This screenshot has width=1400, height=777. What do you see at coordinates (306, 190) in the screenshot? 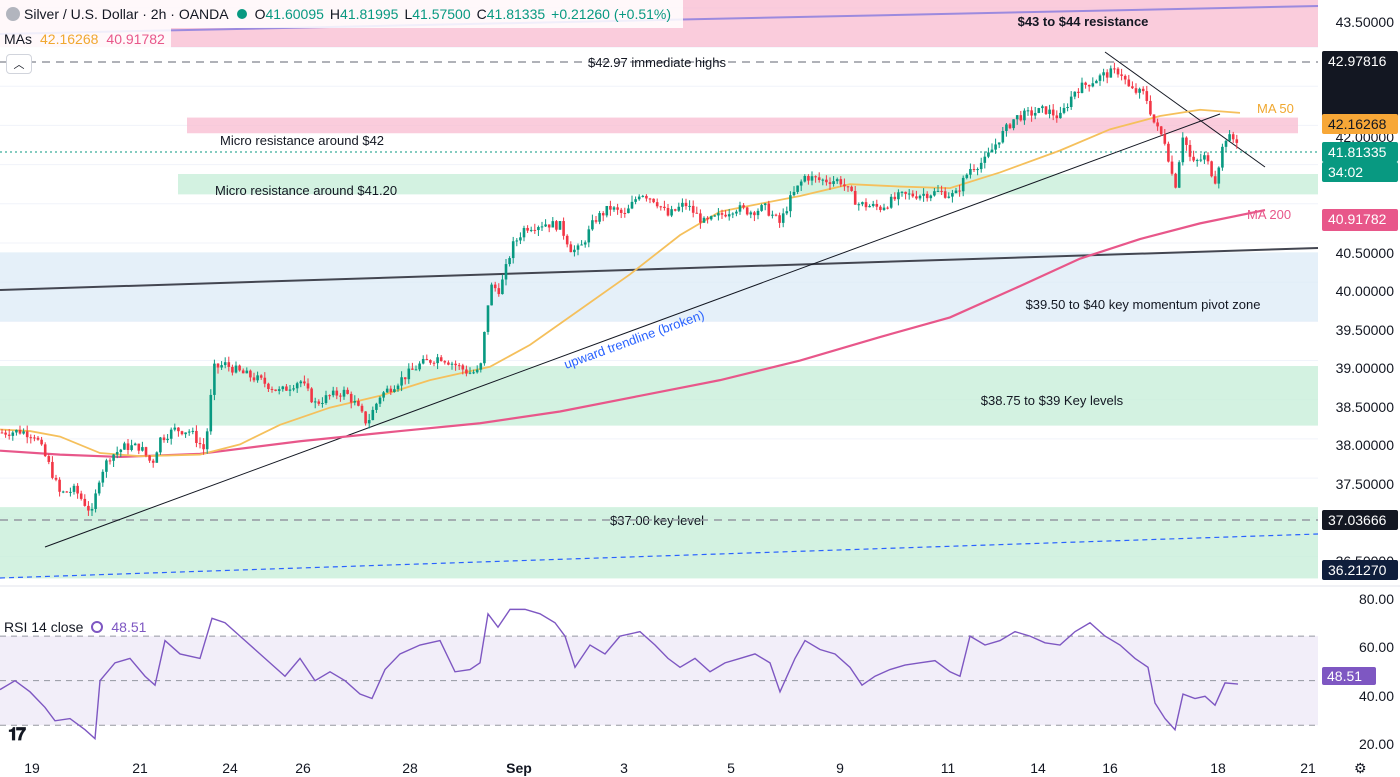
I see `zone-label: Micro resistance around $41.20` at bounding box center [306, 190].